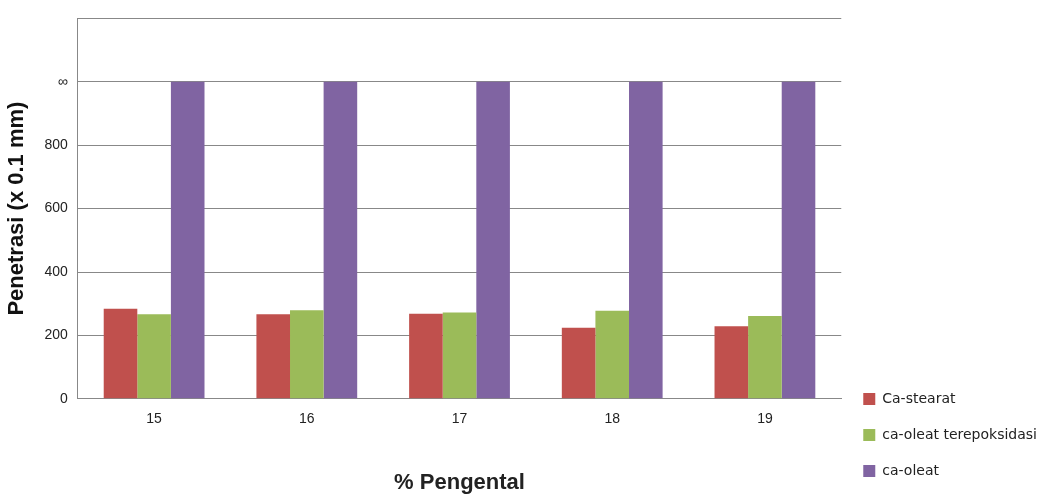  Describe the element at coordinates (56, 270) in the screenshot. I see `y-tick-label: 400` at that location.